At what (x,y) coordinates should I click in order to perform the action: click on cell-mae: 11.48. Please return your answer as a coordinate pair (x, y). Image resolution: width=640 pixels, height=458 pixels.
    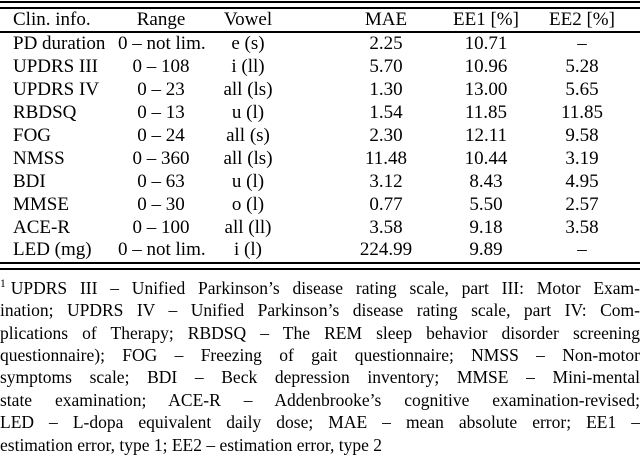
    Looking at the image, I should click on (386, 158).